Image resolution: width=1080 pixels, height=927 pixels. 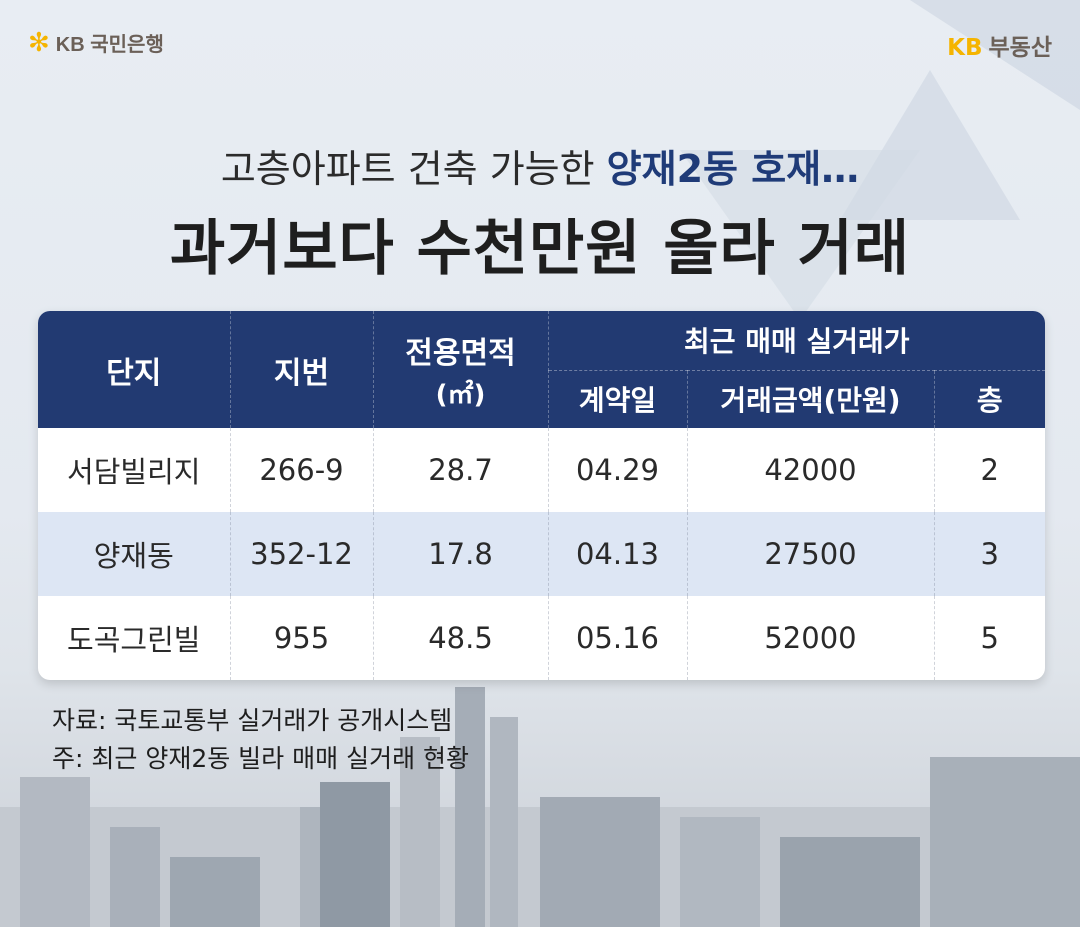 I want to click on header-contract-date: 계약일, so click(x=618, y=399).